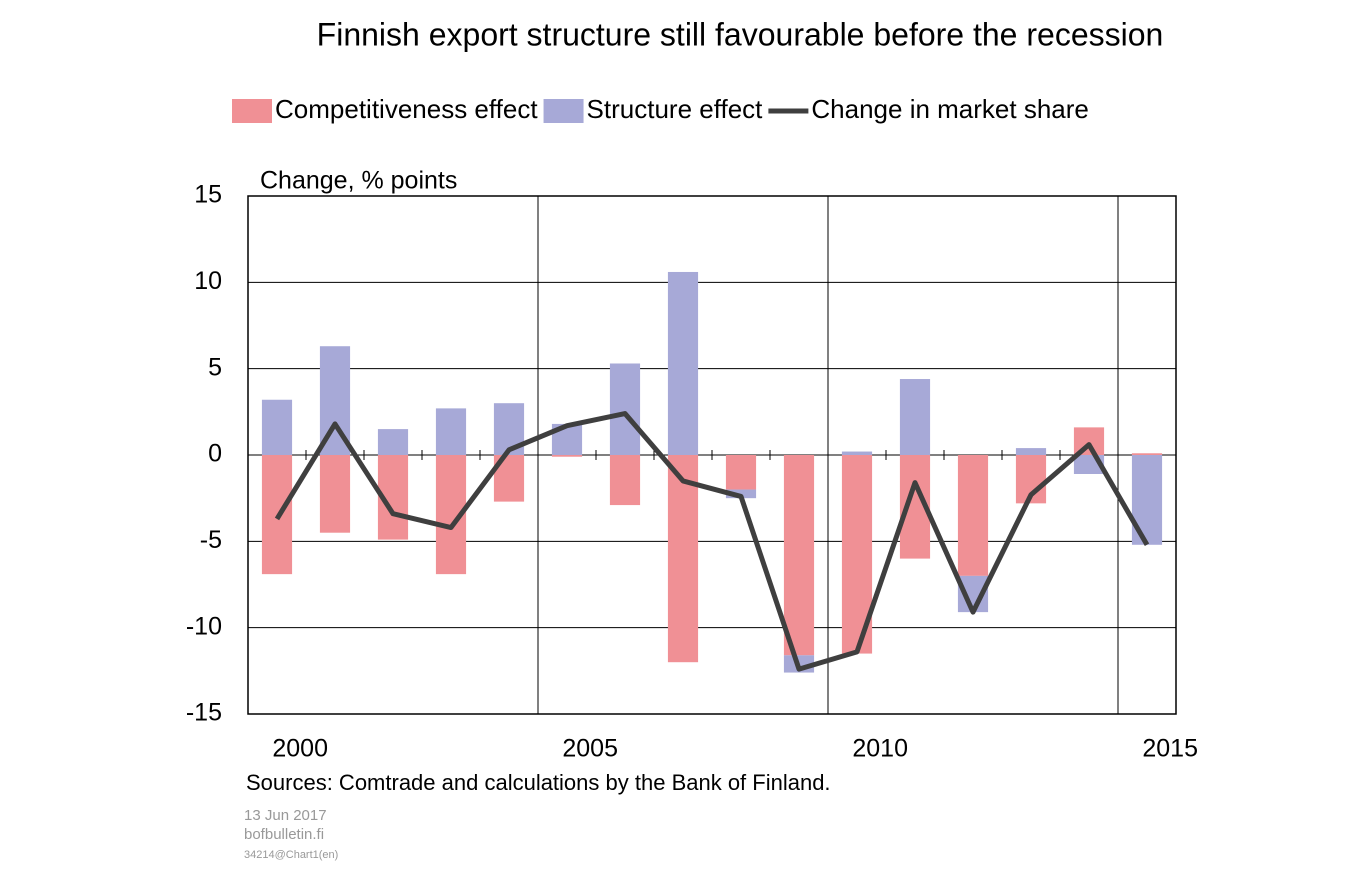 Image resolution: width=1346 pixels, height=885 pixels. What do you see at coordinates (1170, 749) in the screenshot?
I see `x-tick-label: 2015` at bounding box center [1170, 749].